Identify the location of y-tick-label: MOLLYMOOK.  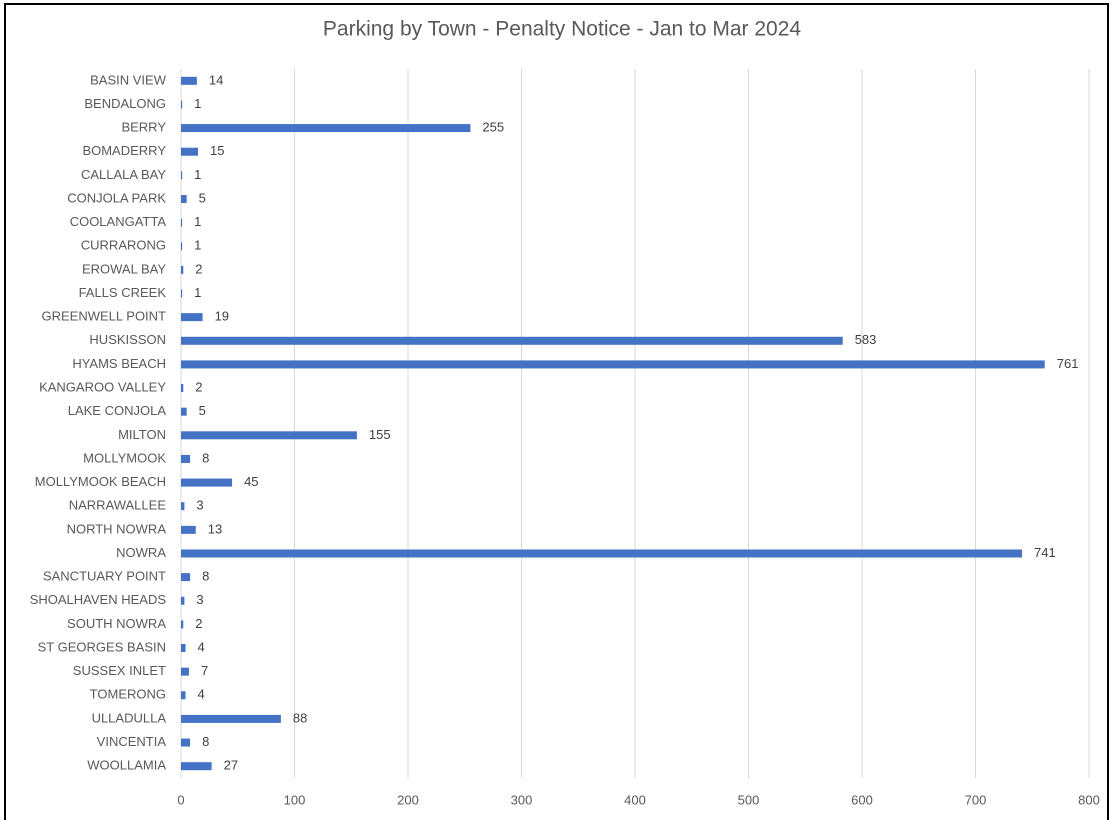
(124, 457).